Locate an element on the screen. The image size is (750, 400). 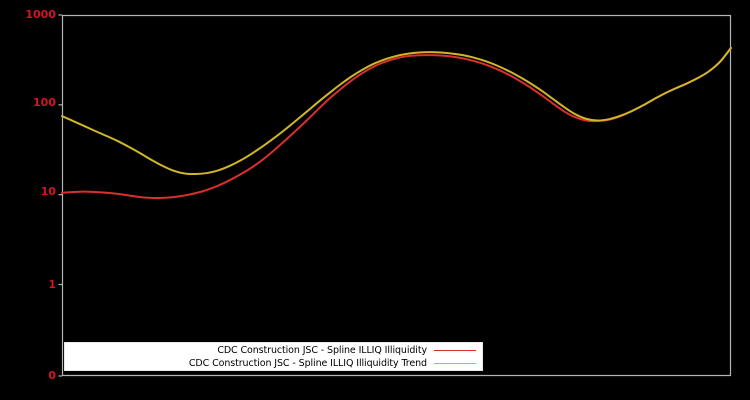
legend-swatch-illiquidity-trend is located at coordinates (455, 363).